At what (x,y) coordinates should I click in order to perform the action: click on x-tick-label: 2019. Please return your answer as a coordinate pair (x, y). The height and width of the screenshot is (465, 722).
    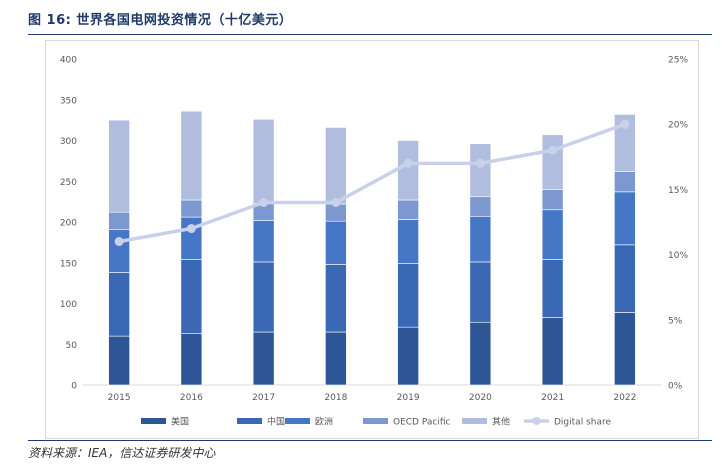
    Looking at the image, I should click on (408, 398).